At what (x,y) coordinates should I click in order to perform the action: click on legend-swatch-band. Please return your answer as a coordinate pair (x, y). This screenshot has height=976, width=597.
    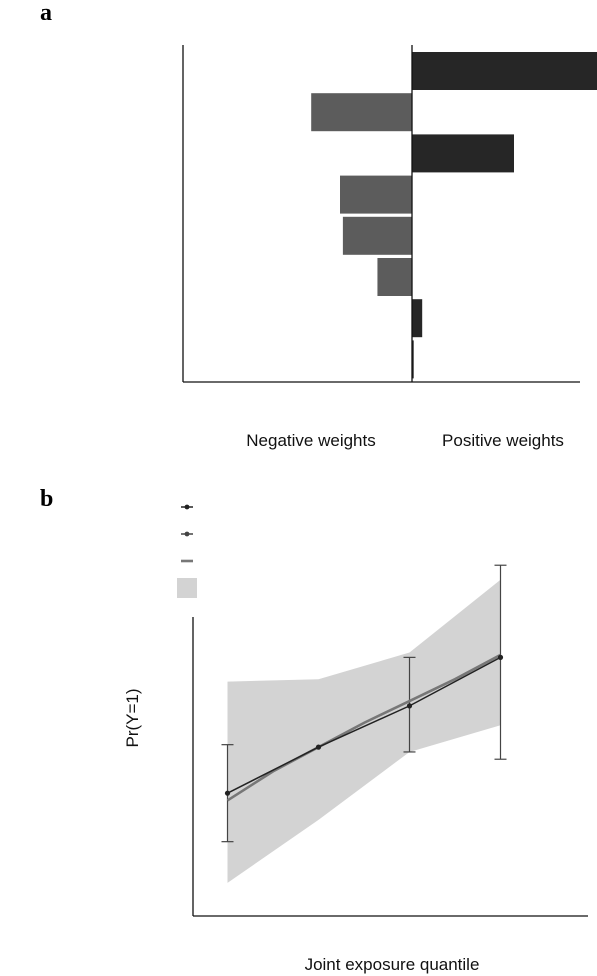
    Looking at the image, I should click on (187, 588).